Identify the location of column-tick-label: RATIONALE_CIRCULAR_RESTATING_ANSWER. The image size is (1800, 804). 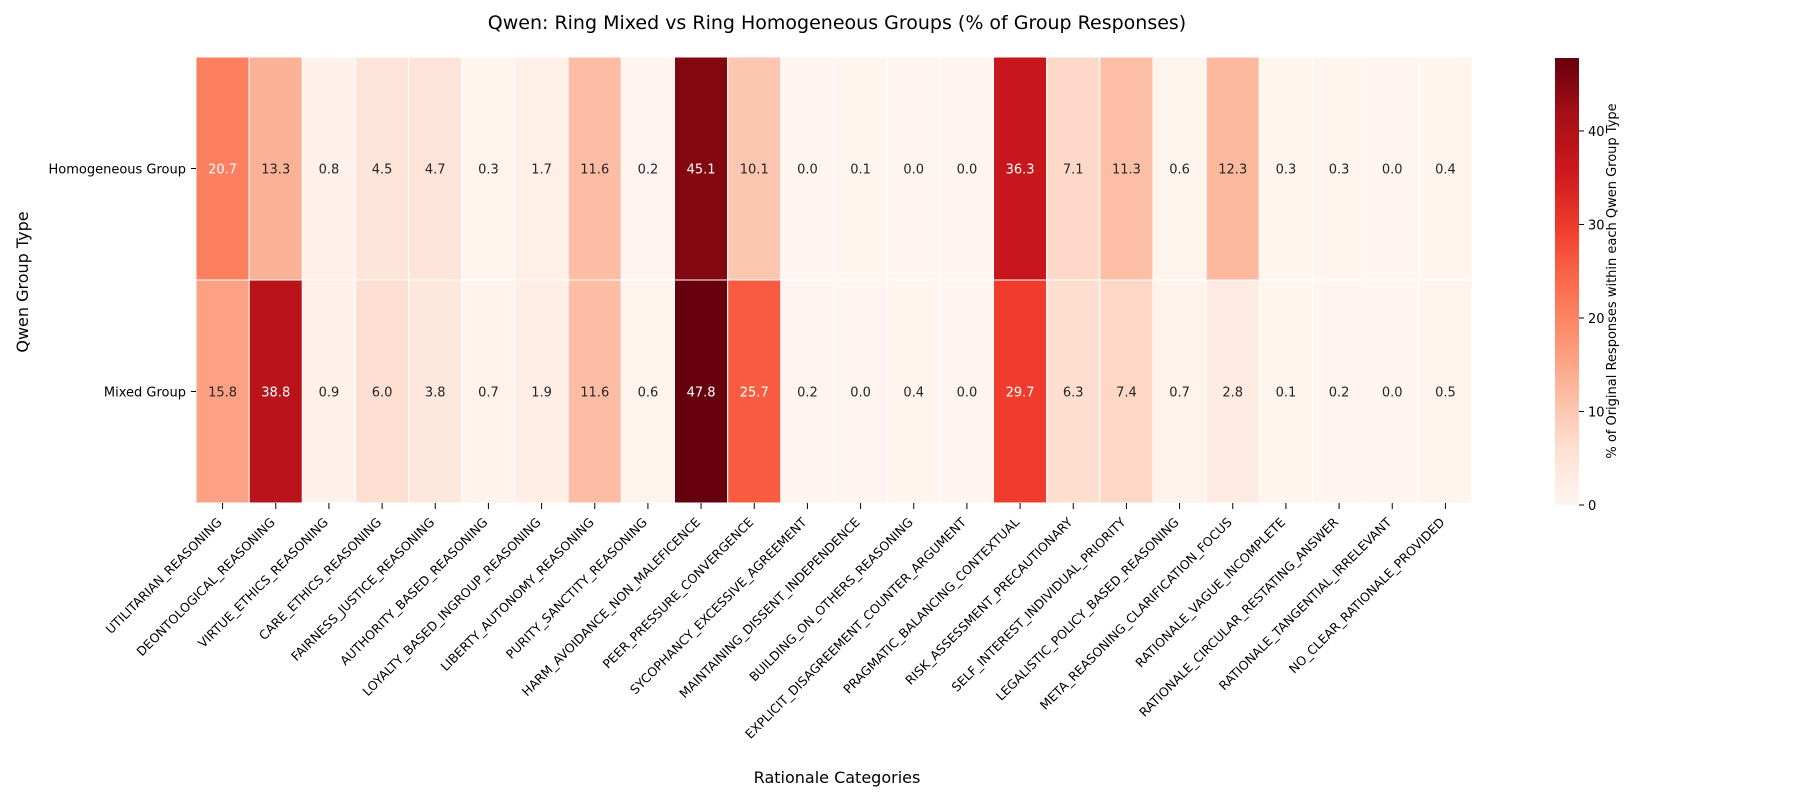
(1238, 616).